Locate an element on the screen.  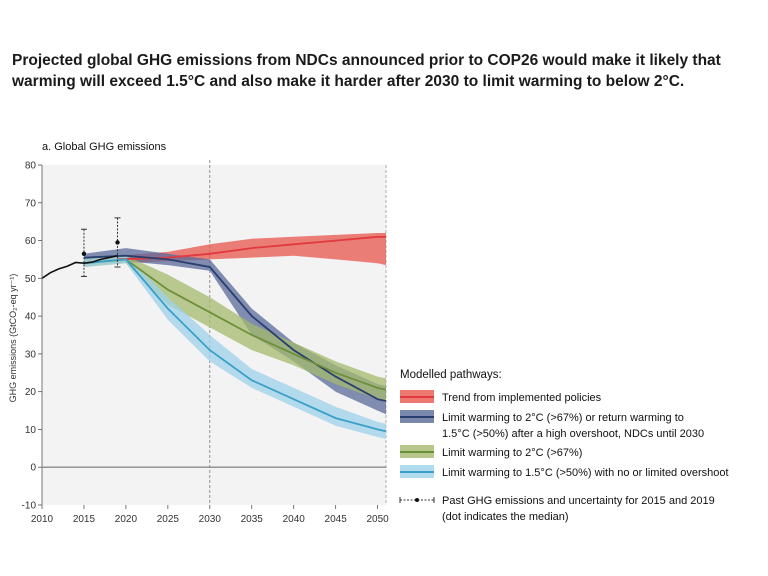
y-tick-label: 20 is located at coordinates (31, 392).